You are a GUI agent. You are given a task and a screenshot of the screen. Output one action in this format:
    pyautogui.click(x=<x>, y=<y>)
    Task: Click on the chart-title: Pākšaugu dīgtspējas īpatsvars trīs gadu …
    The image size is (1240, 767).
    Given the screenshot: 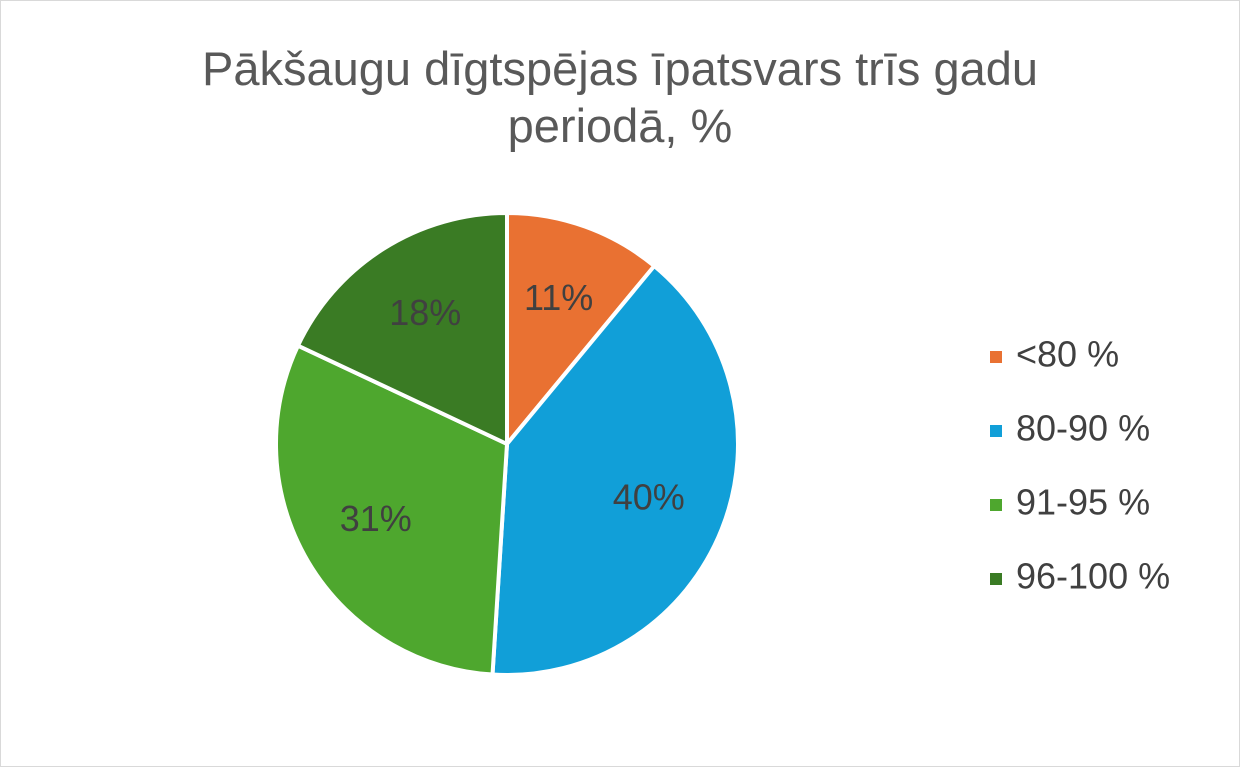 What is the action you would take?
    pyautogui.click(x=620, y=97)
    